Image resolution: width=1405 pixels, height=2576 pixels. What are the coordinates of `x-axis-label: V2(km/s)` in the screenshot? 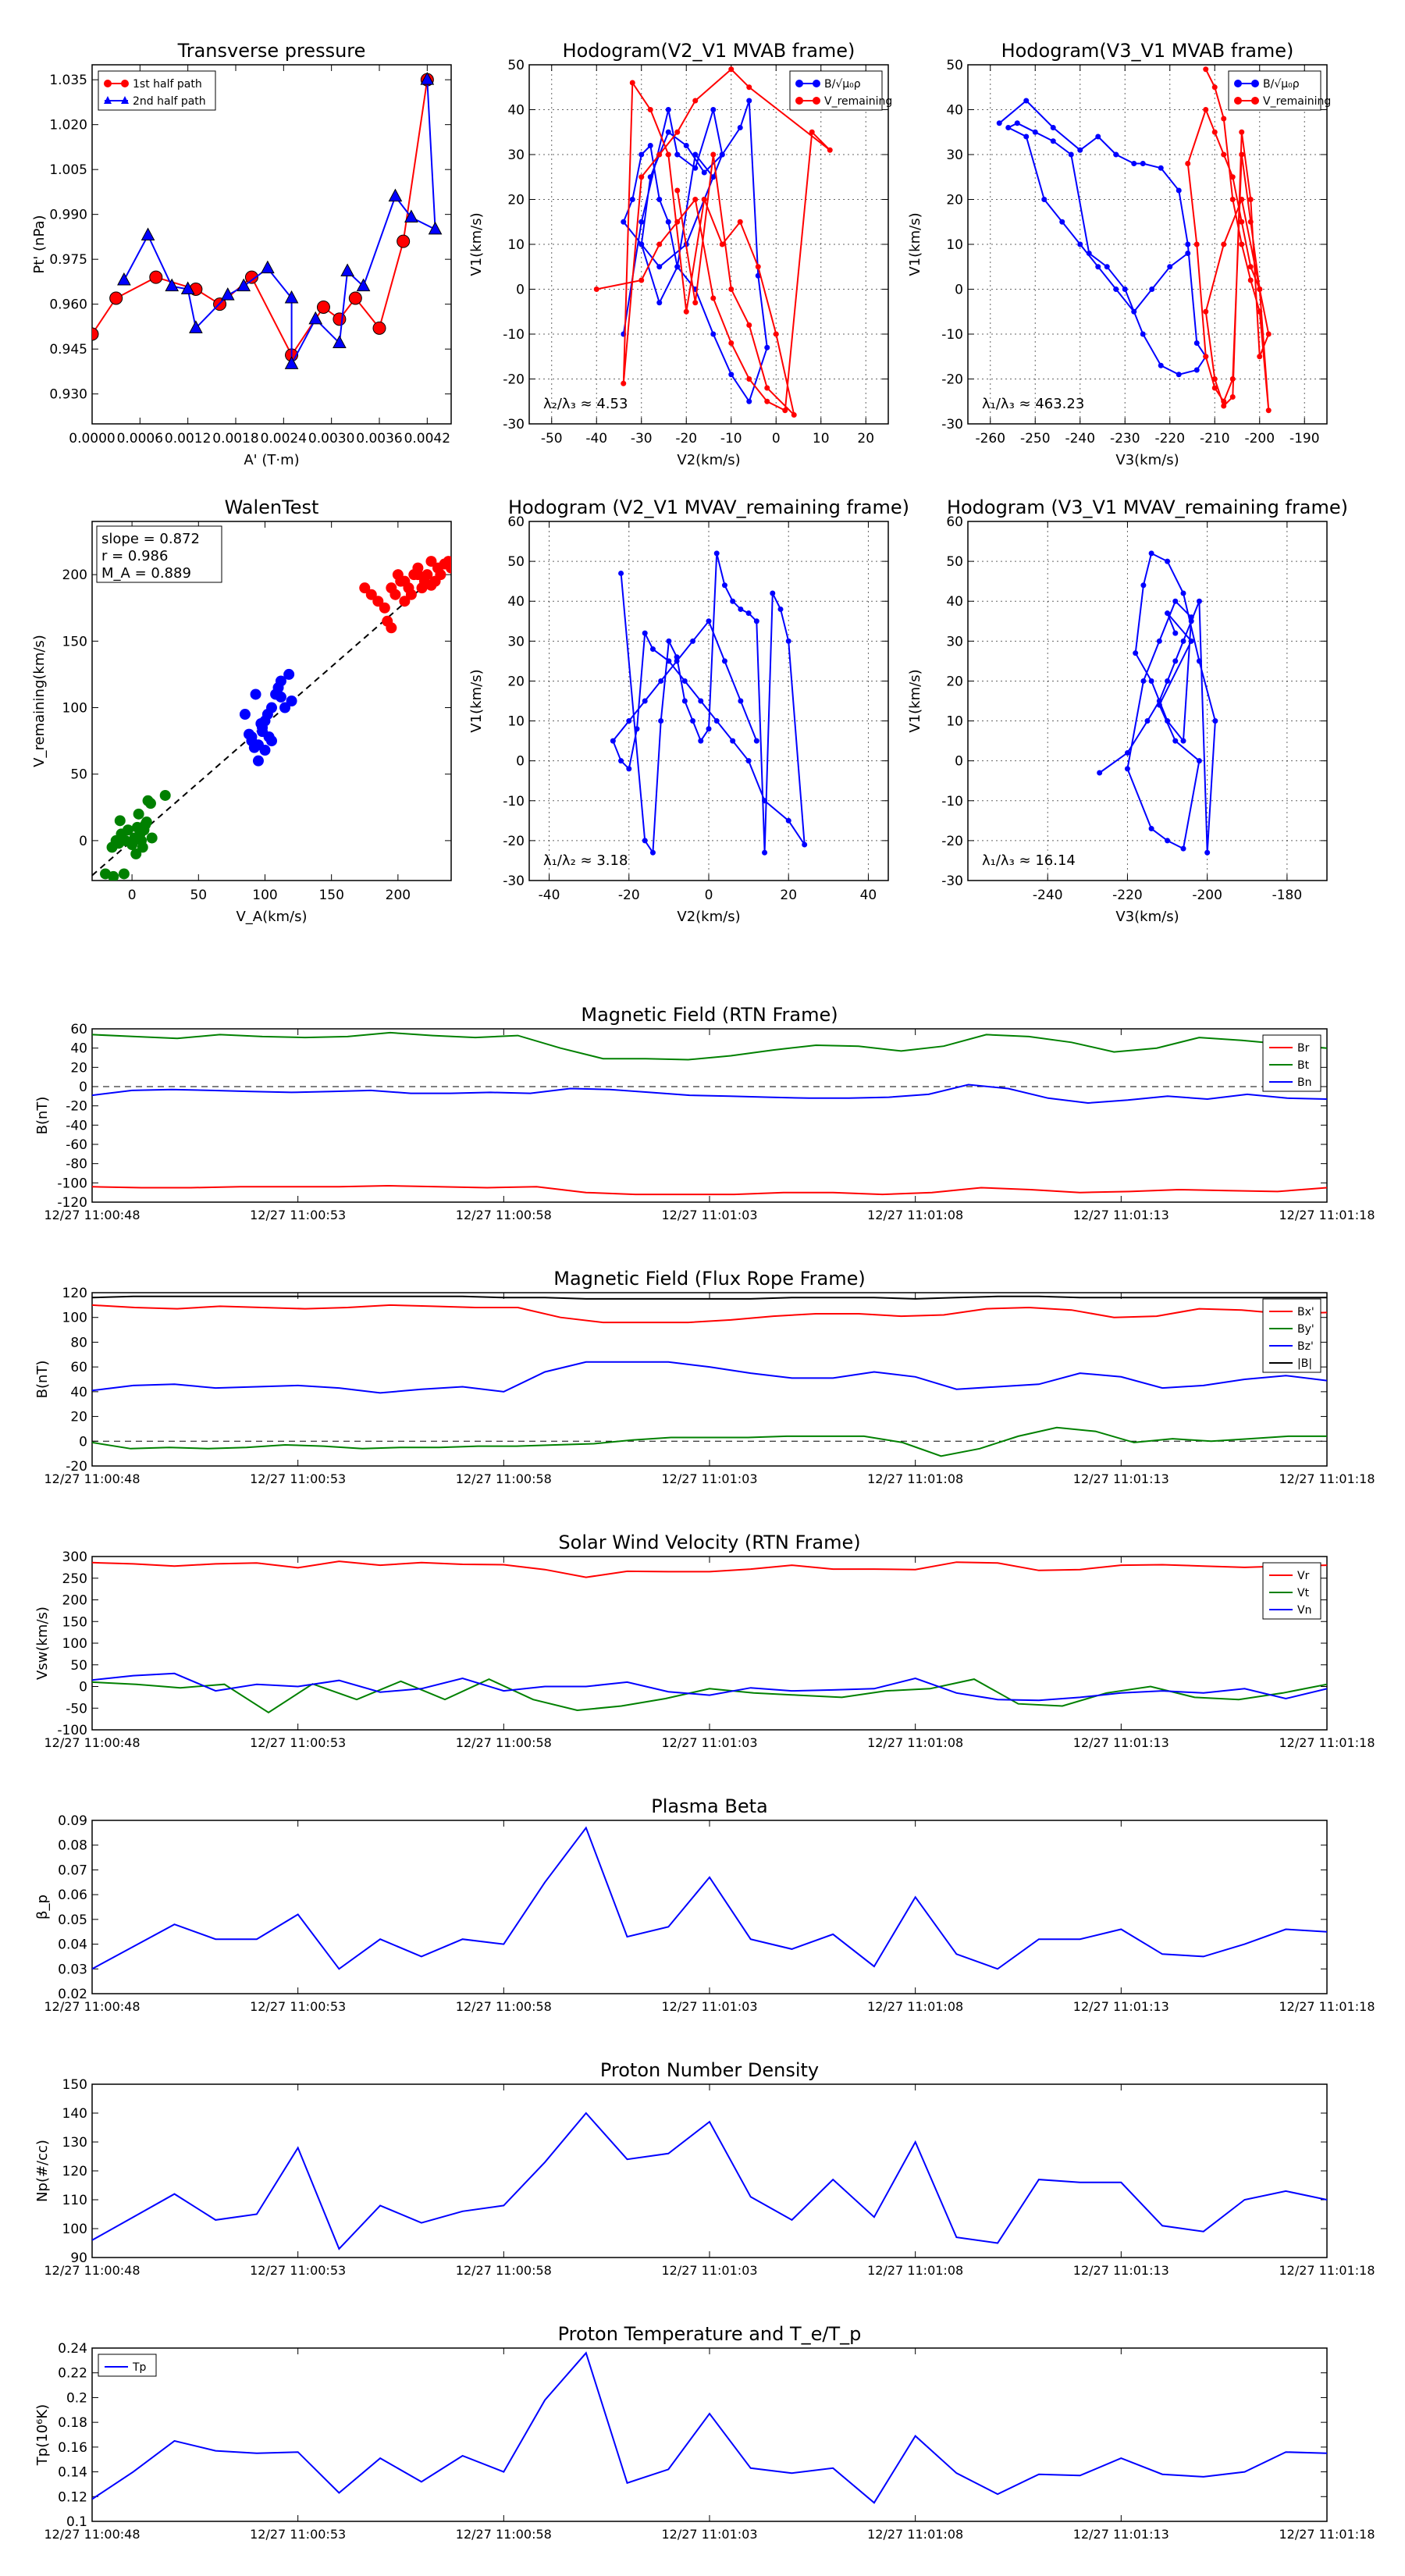 It's located at (709, 917).